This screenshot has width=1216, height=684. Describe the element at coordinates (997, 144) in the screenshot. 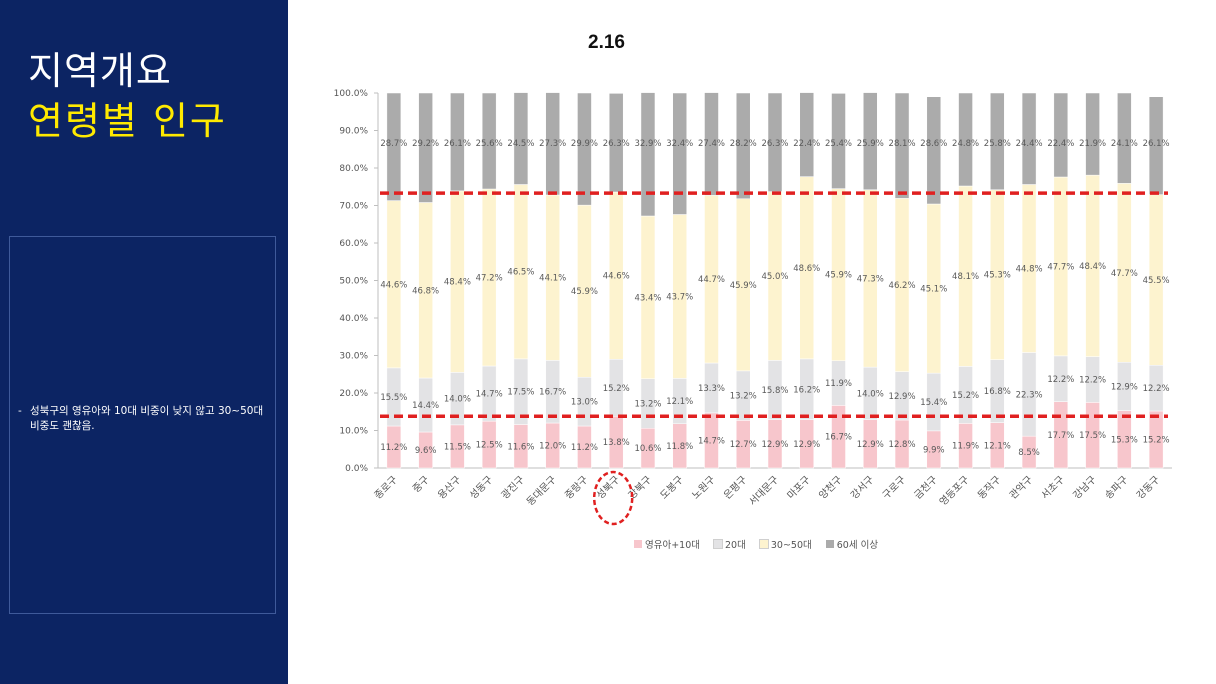

I see `data-label: 25.8%` at that location.